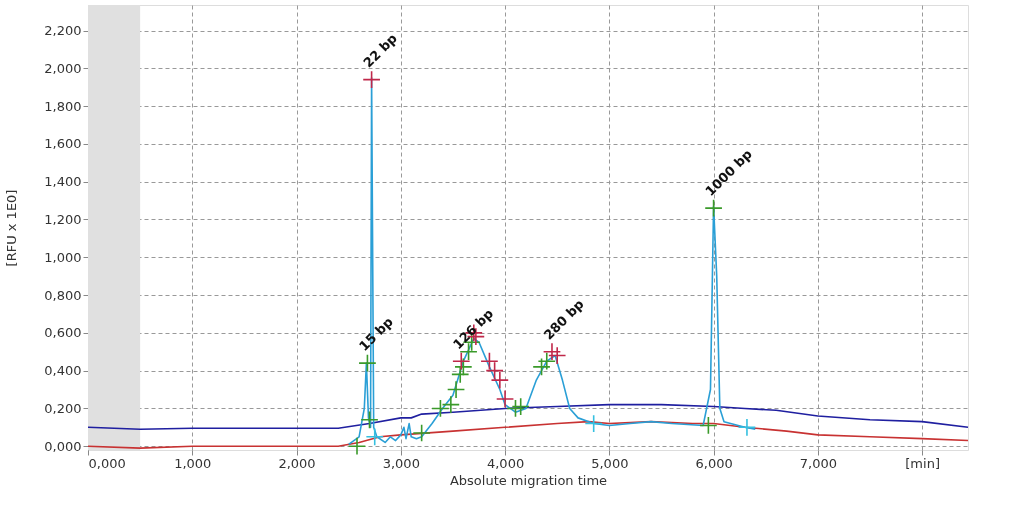  I want to click on y-axis-title: [RFU x 1E0], so click(12, 228).